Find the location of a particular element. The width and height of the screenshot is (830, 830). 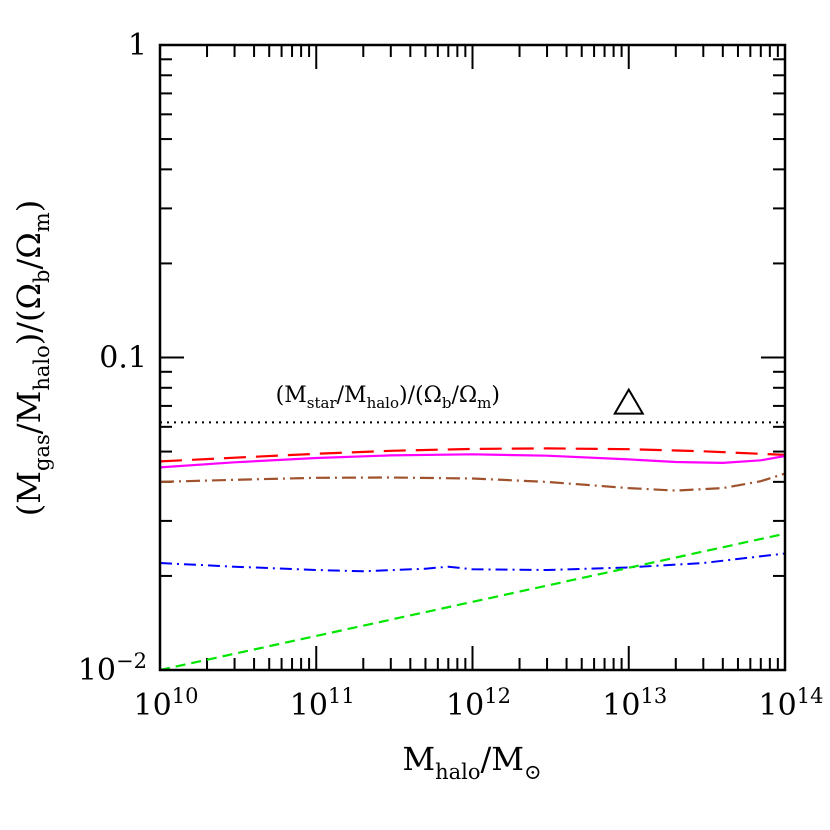

y-tick-label: 0.1 is located at coordinates (123, 358).